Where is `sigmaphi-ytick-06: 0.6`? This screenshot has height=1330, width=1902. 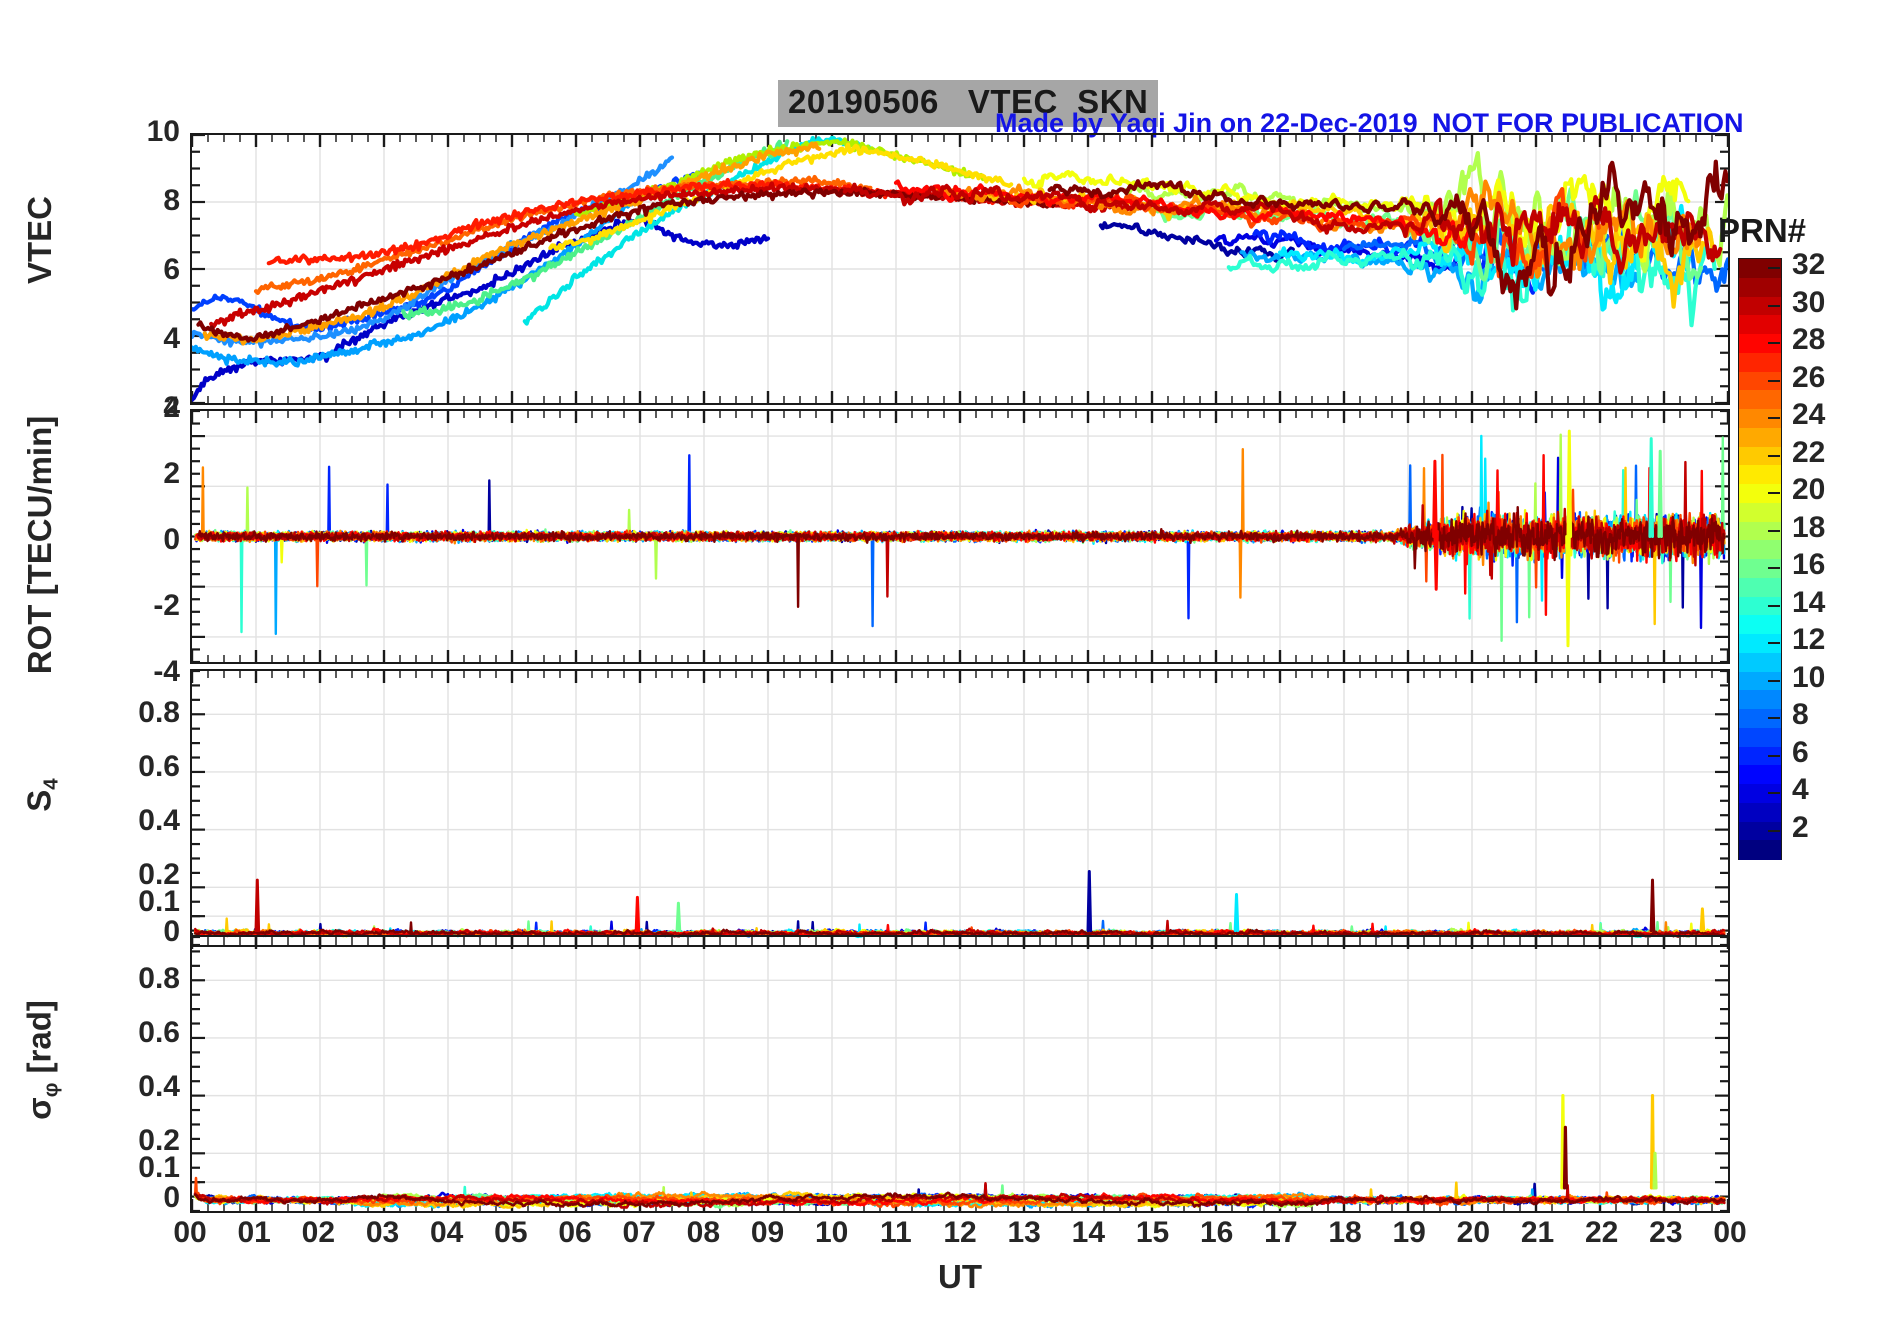 sigmaphi-ytick-06: 0.6 is located at coordinates (159, 1032).